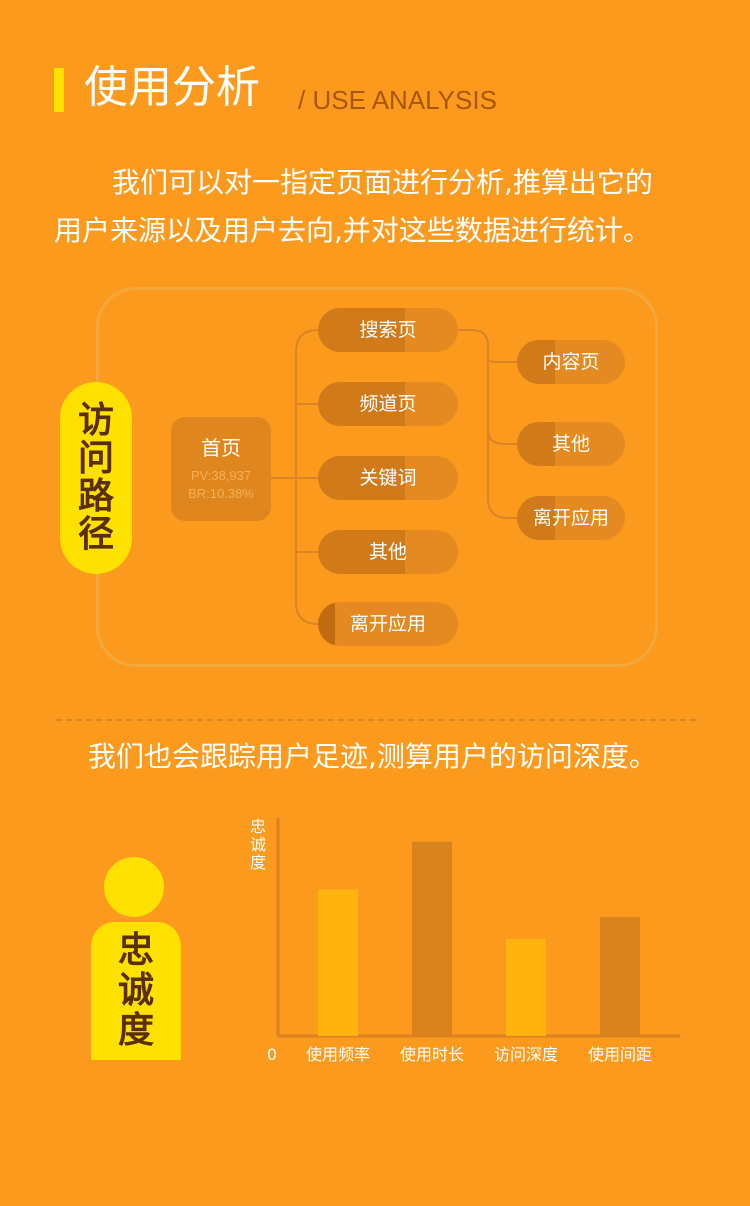 The image size is (750, 1206). What do you see at coordinates (388, 330) in the screenshot?
I see `node-search-page: 搜索页` at bounding box center [388, 330].